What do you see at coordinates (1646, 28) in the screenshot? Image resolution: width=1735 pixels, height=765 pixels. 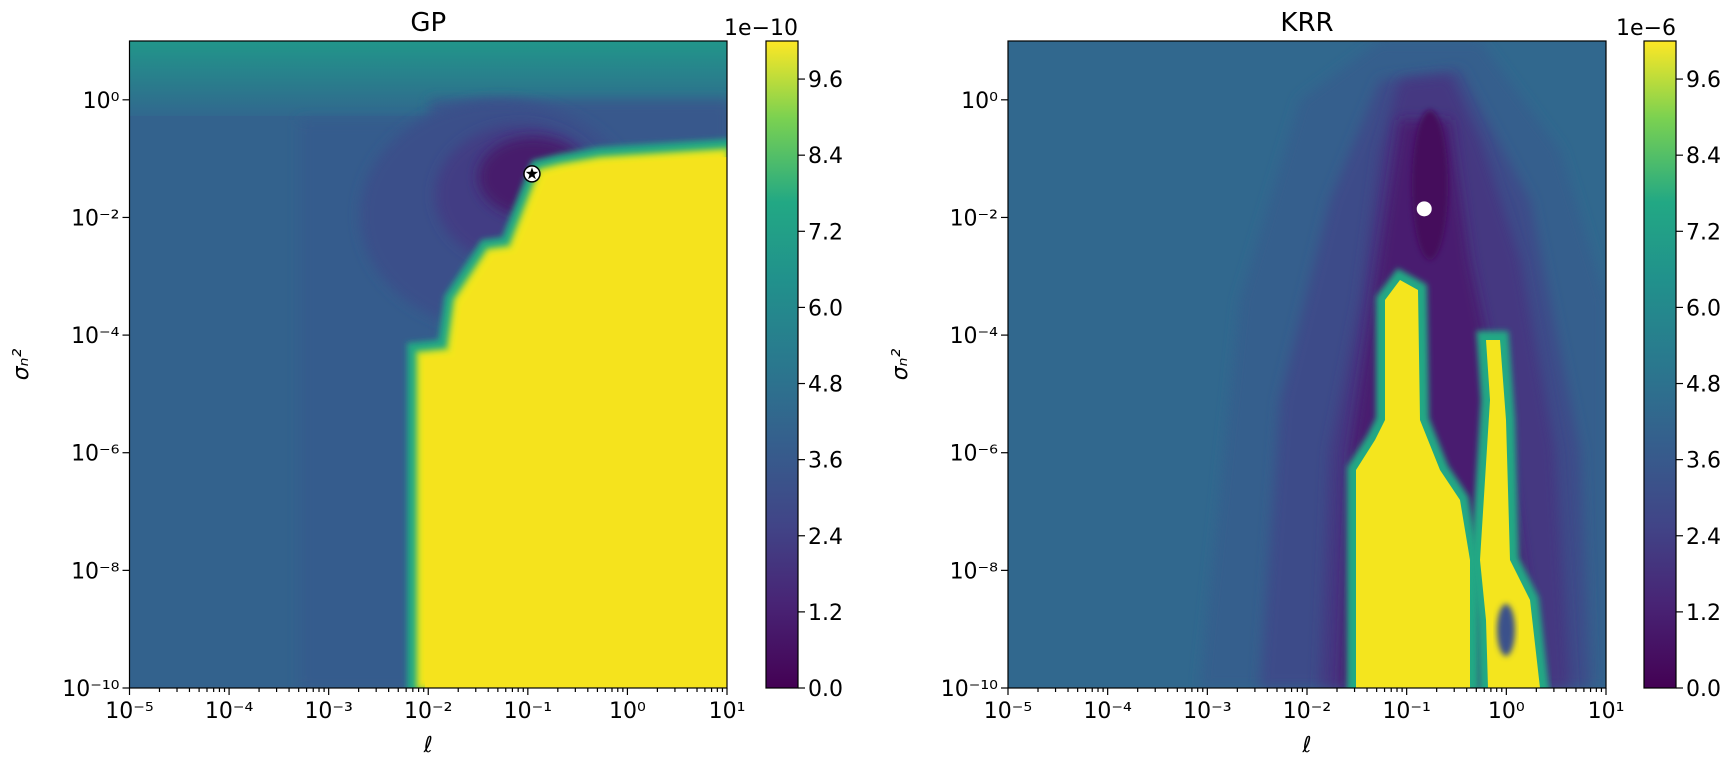 I see `colorbar-offset: 1e−6` at bounding box center [1646, 28].